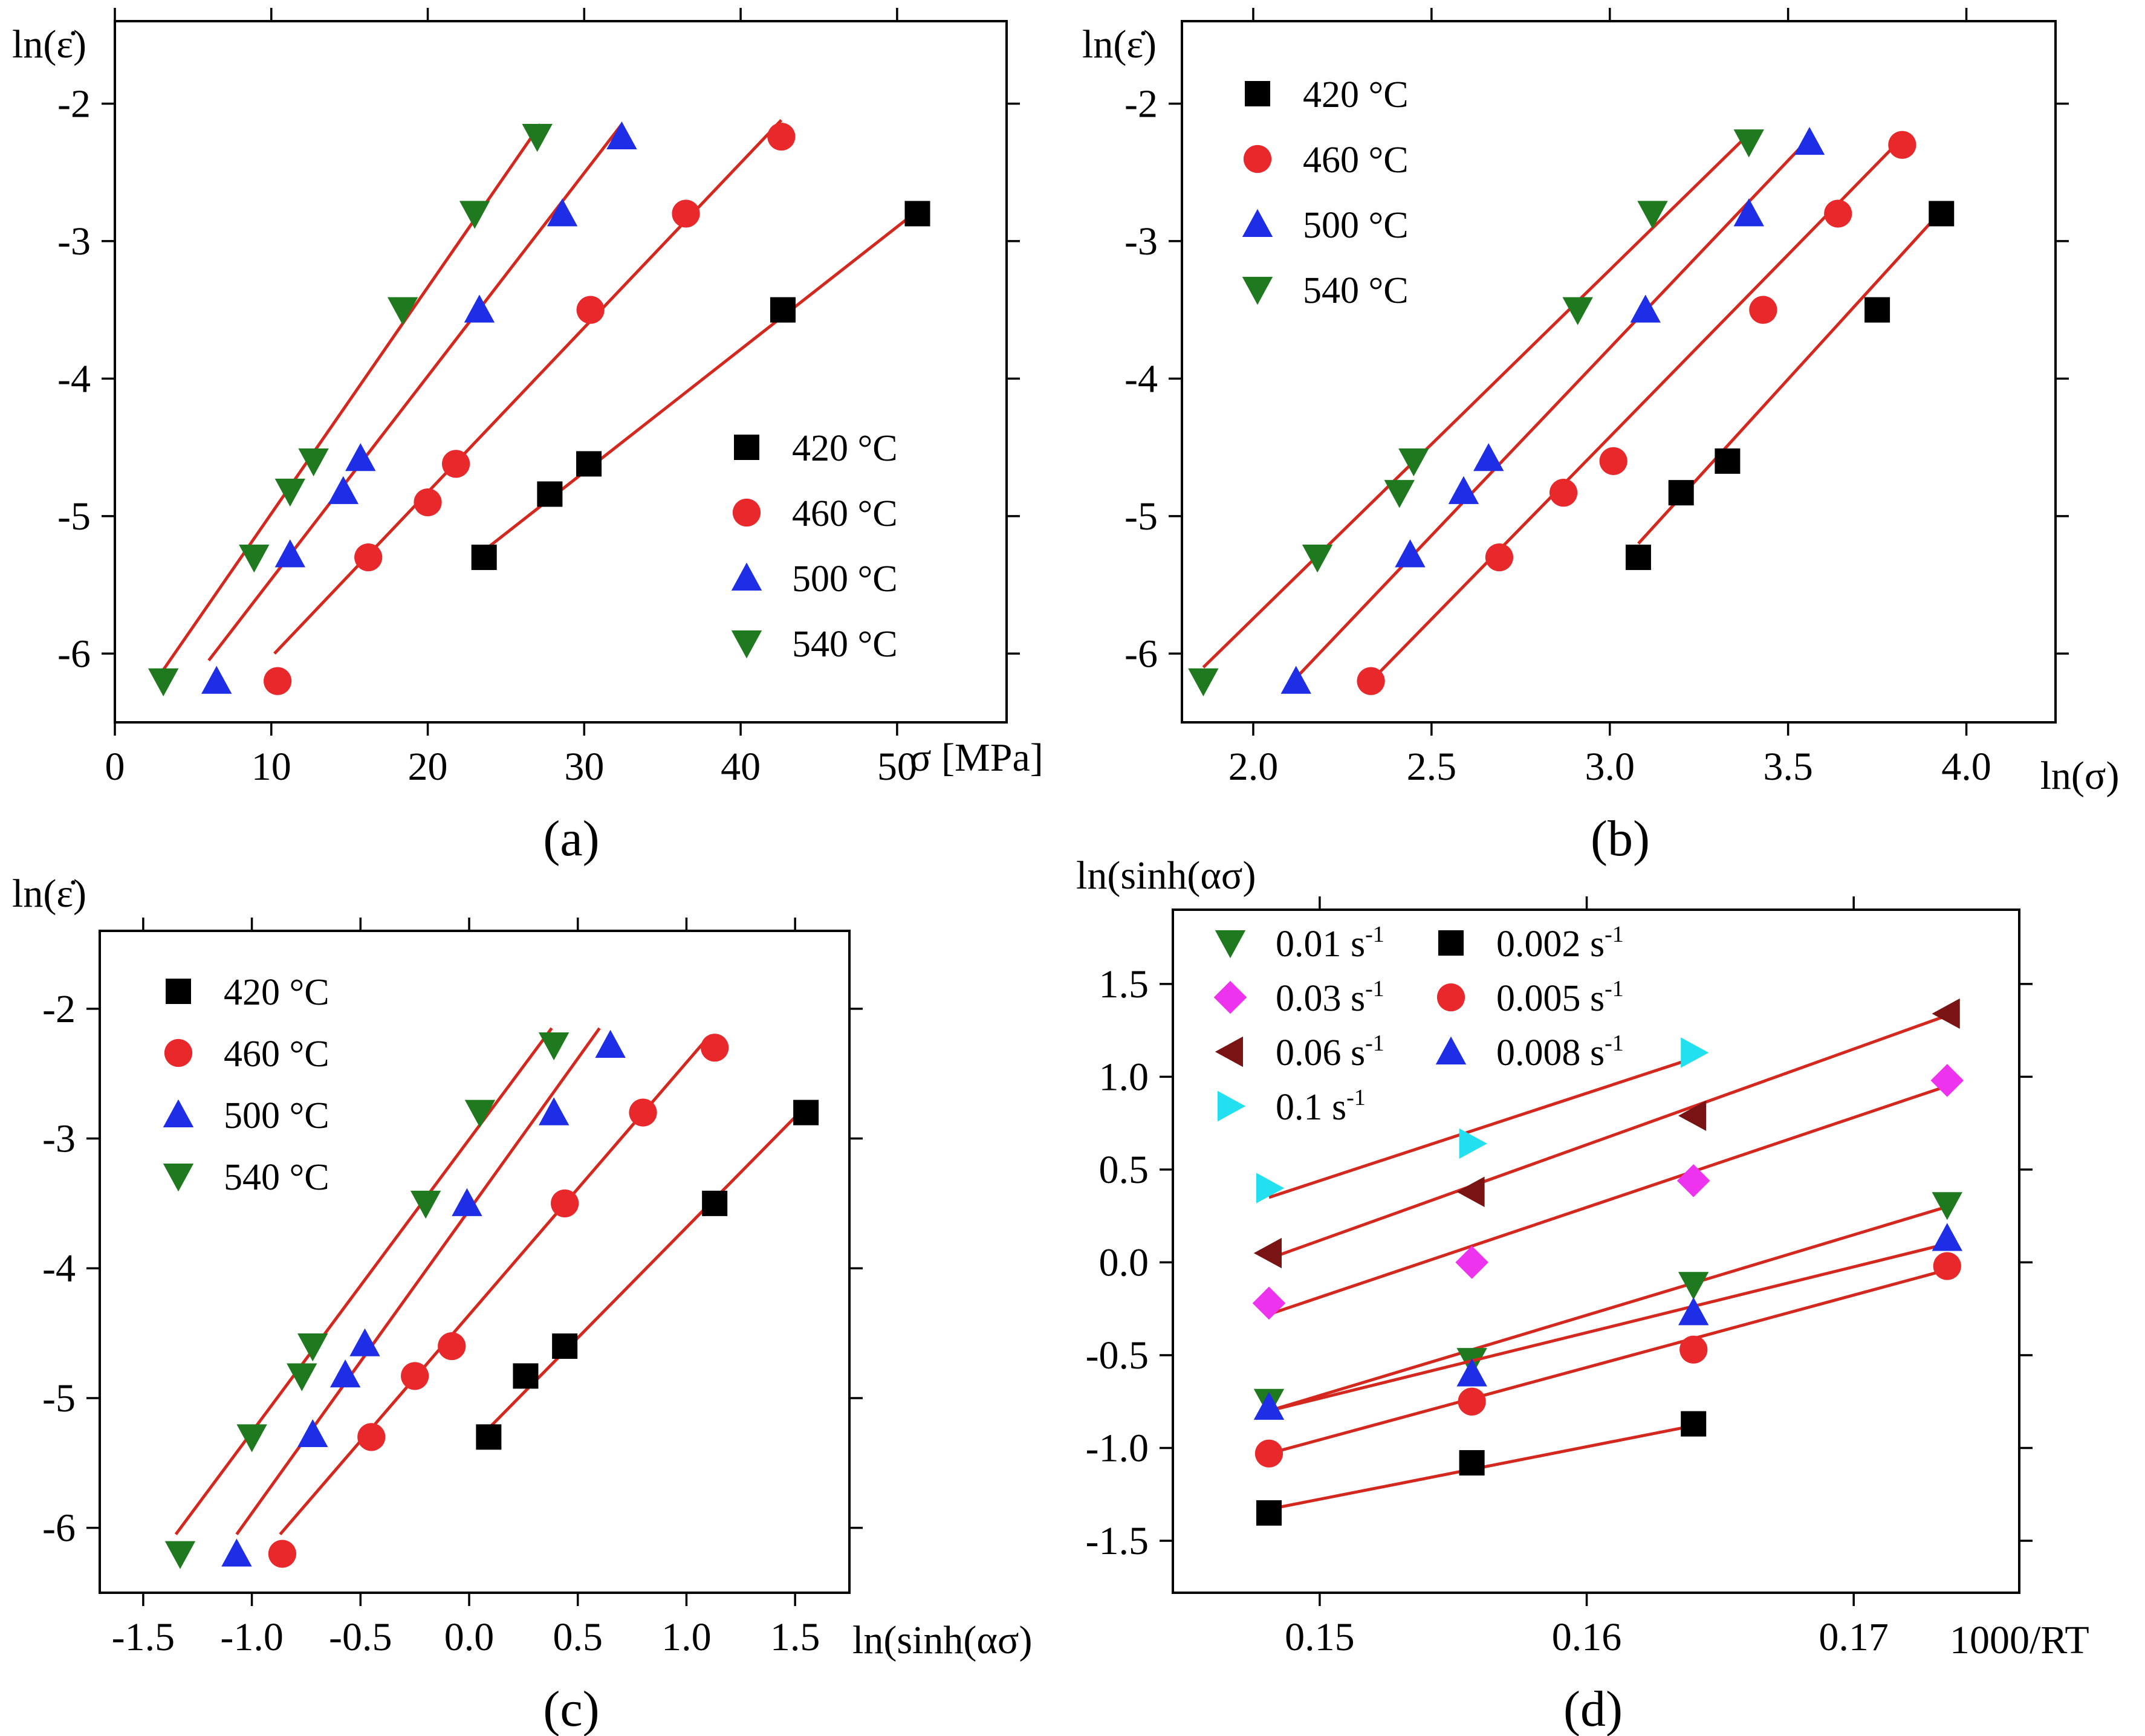 This screenshot has height=1736, width=2145. Describe the element at coordinates (701, 386) in the screenshot. I see `series-square` at that location.